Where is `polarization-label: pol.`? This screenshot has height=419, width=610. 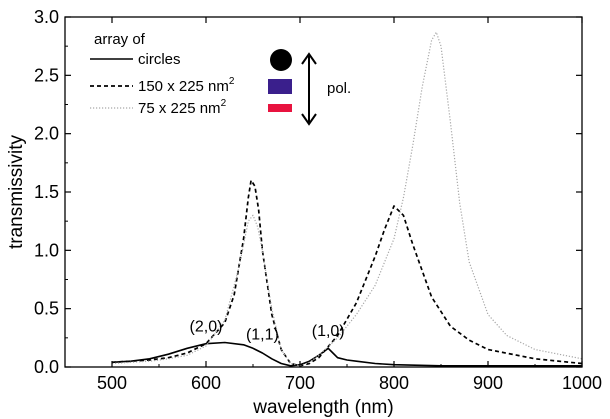
polarization-label: pol. is located at coordinates (339, 88).